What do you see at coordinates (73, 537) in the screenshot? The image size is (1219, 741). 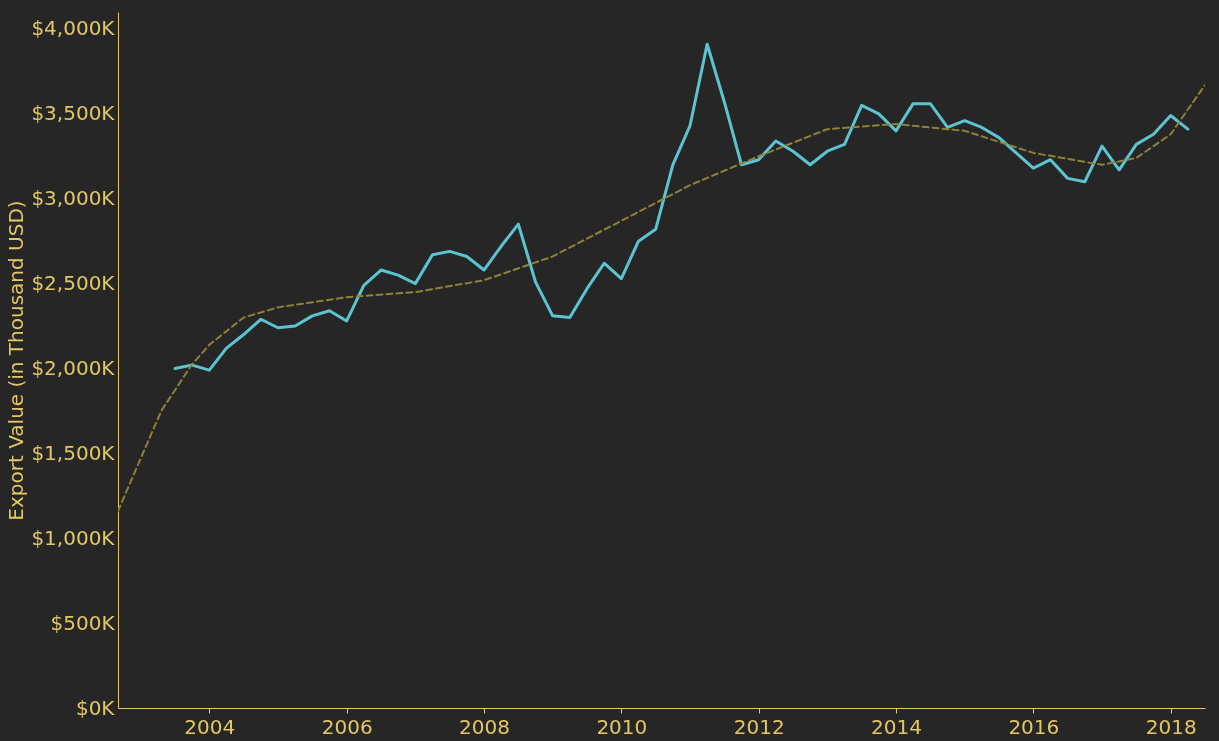 I see `y-tick-label: $1,000K` at bounding box center [73, 537].